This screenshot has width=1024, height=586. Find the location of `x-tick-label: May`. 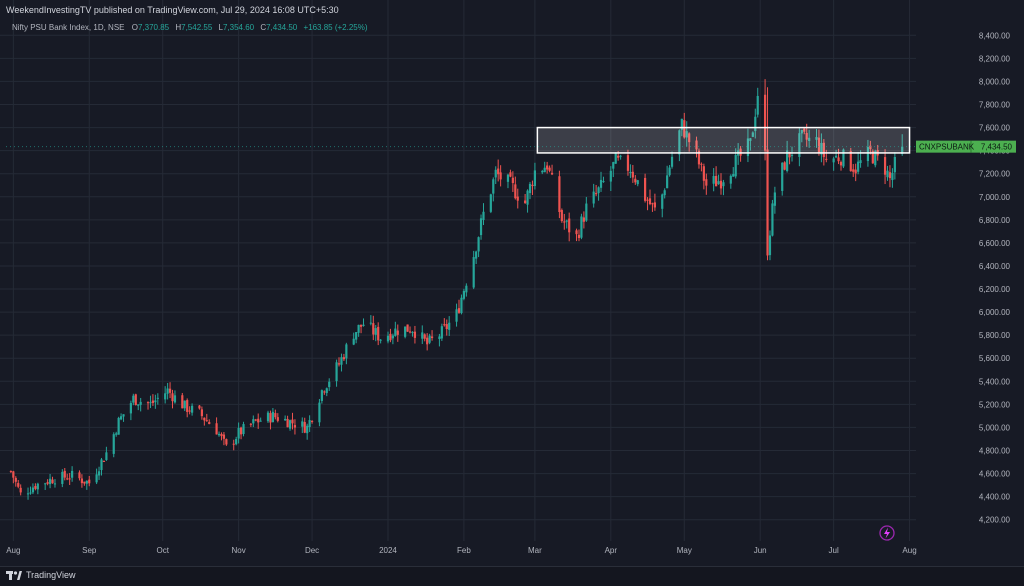

x-tick-label: May is located at coordinates (684, 550).